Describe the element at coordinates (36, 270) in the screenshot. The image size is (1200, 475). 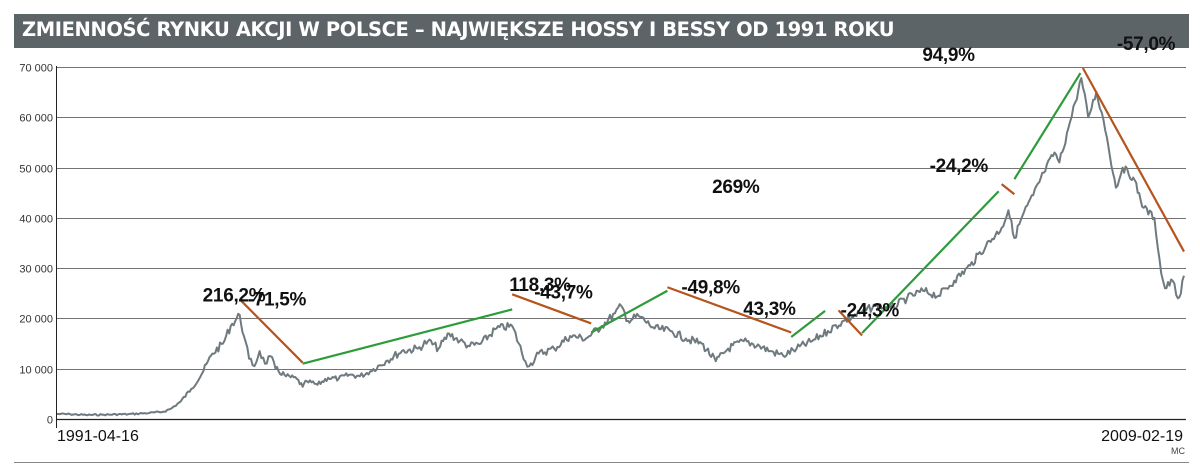
I see `y-tick-label: 30 000` at that location.